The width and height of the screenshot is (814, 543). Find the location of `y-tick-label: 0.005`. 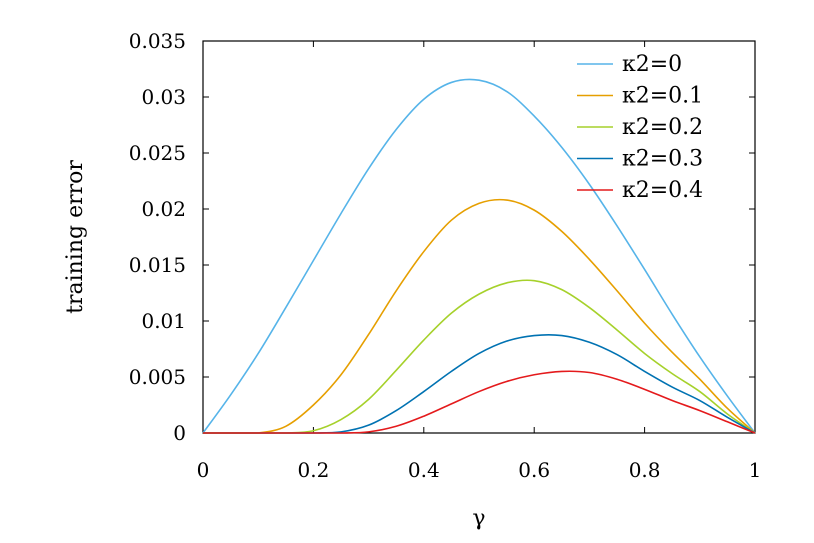

y-tick-label: 0.005 is located at coordinates (157, 377).